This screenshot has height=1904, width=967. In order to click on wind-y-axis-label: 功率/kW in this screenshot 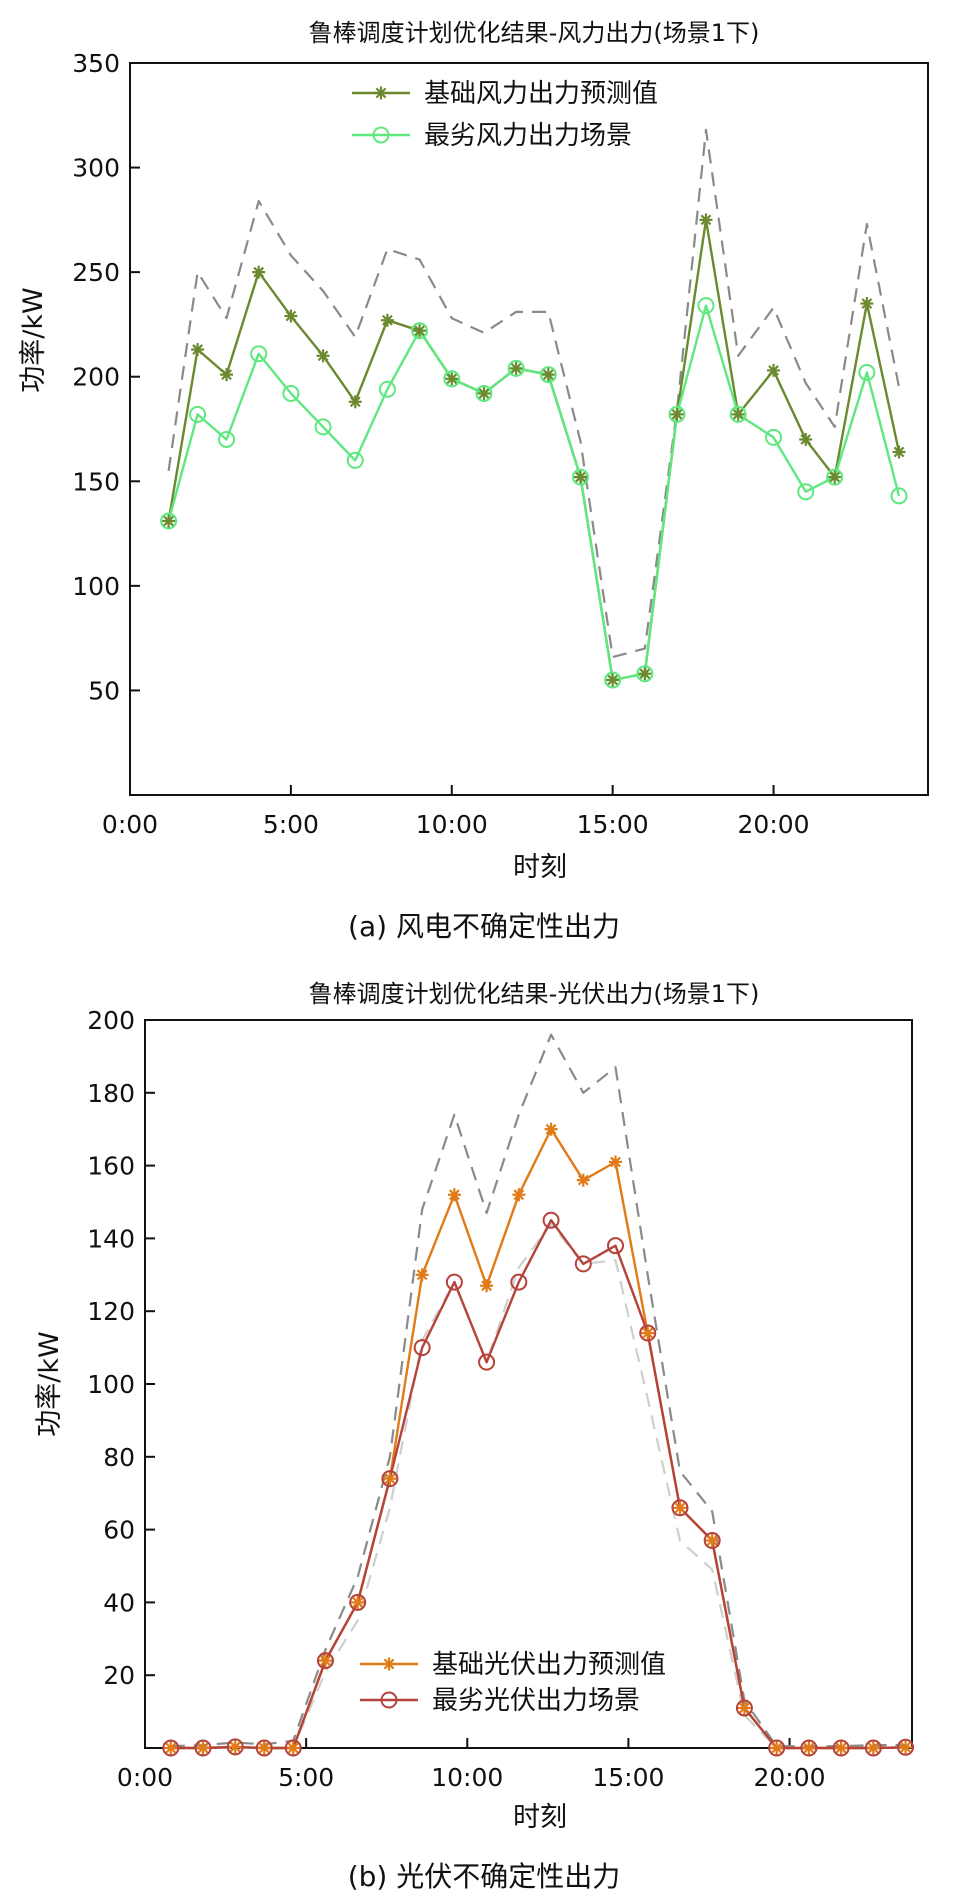, I will do `click(33, 339)`.